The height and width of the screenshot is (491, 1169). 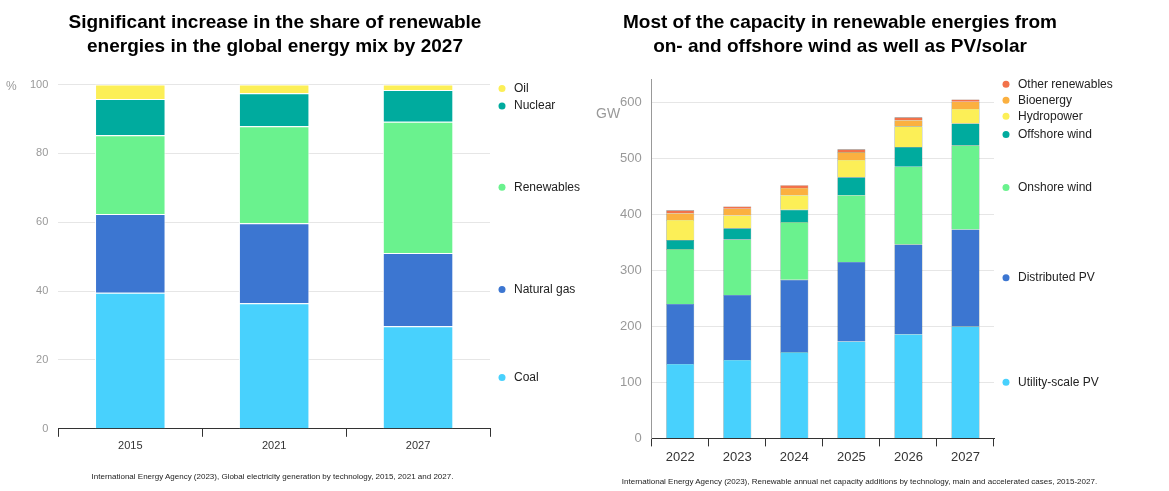 What do you see at coordinates (42, 152) in the screenshot?
I see `y-tick-label: 80` at bounding box center [42, 152].